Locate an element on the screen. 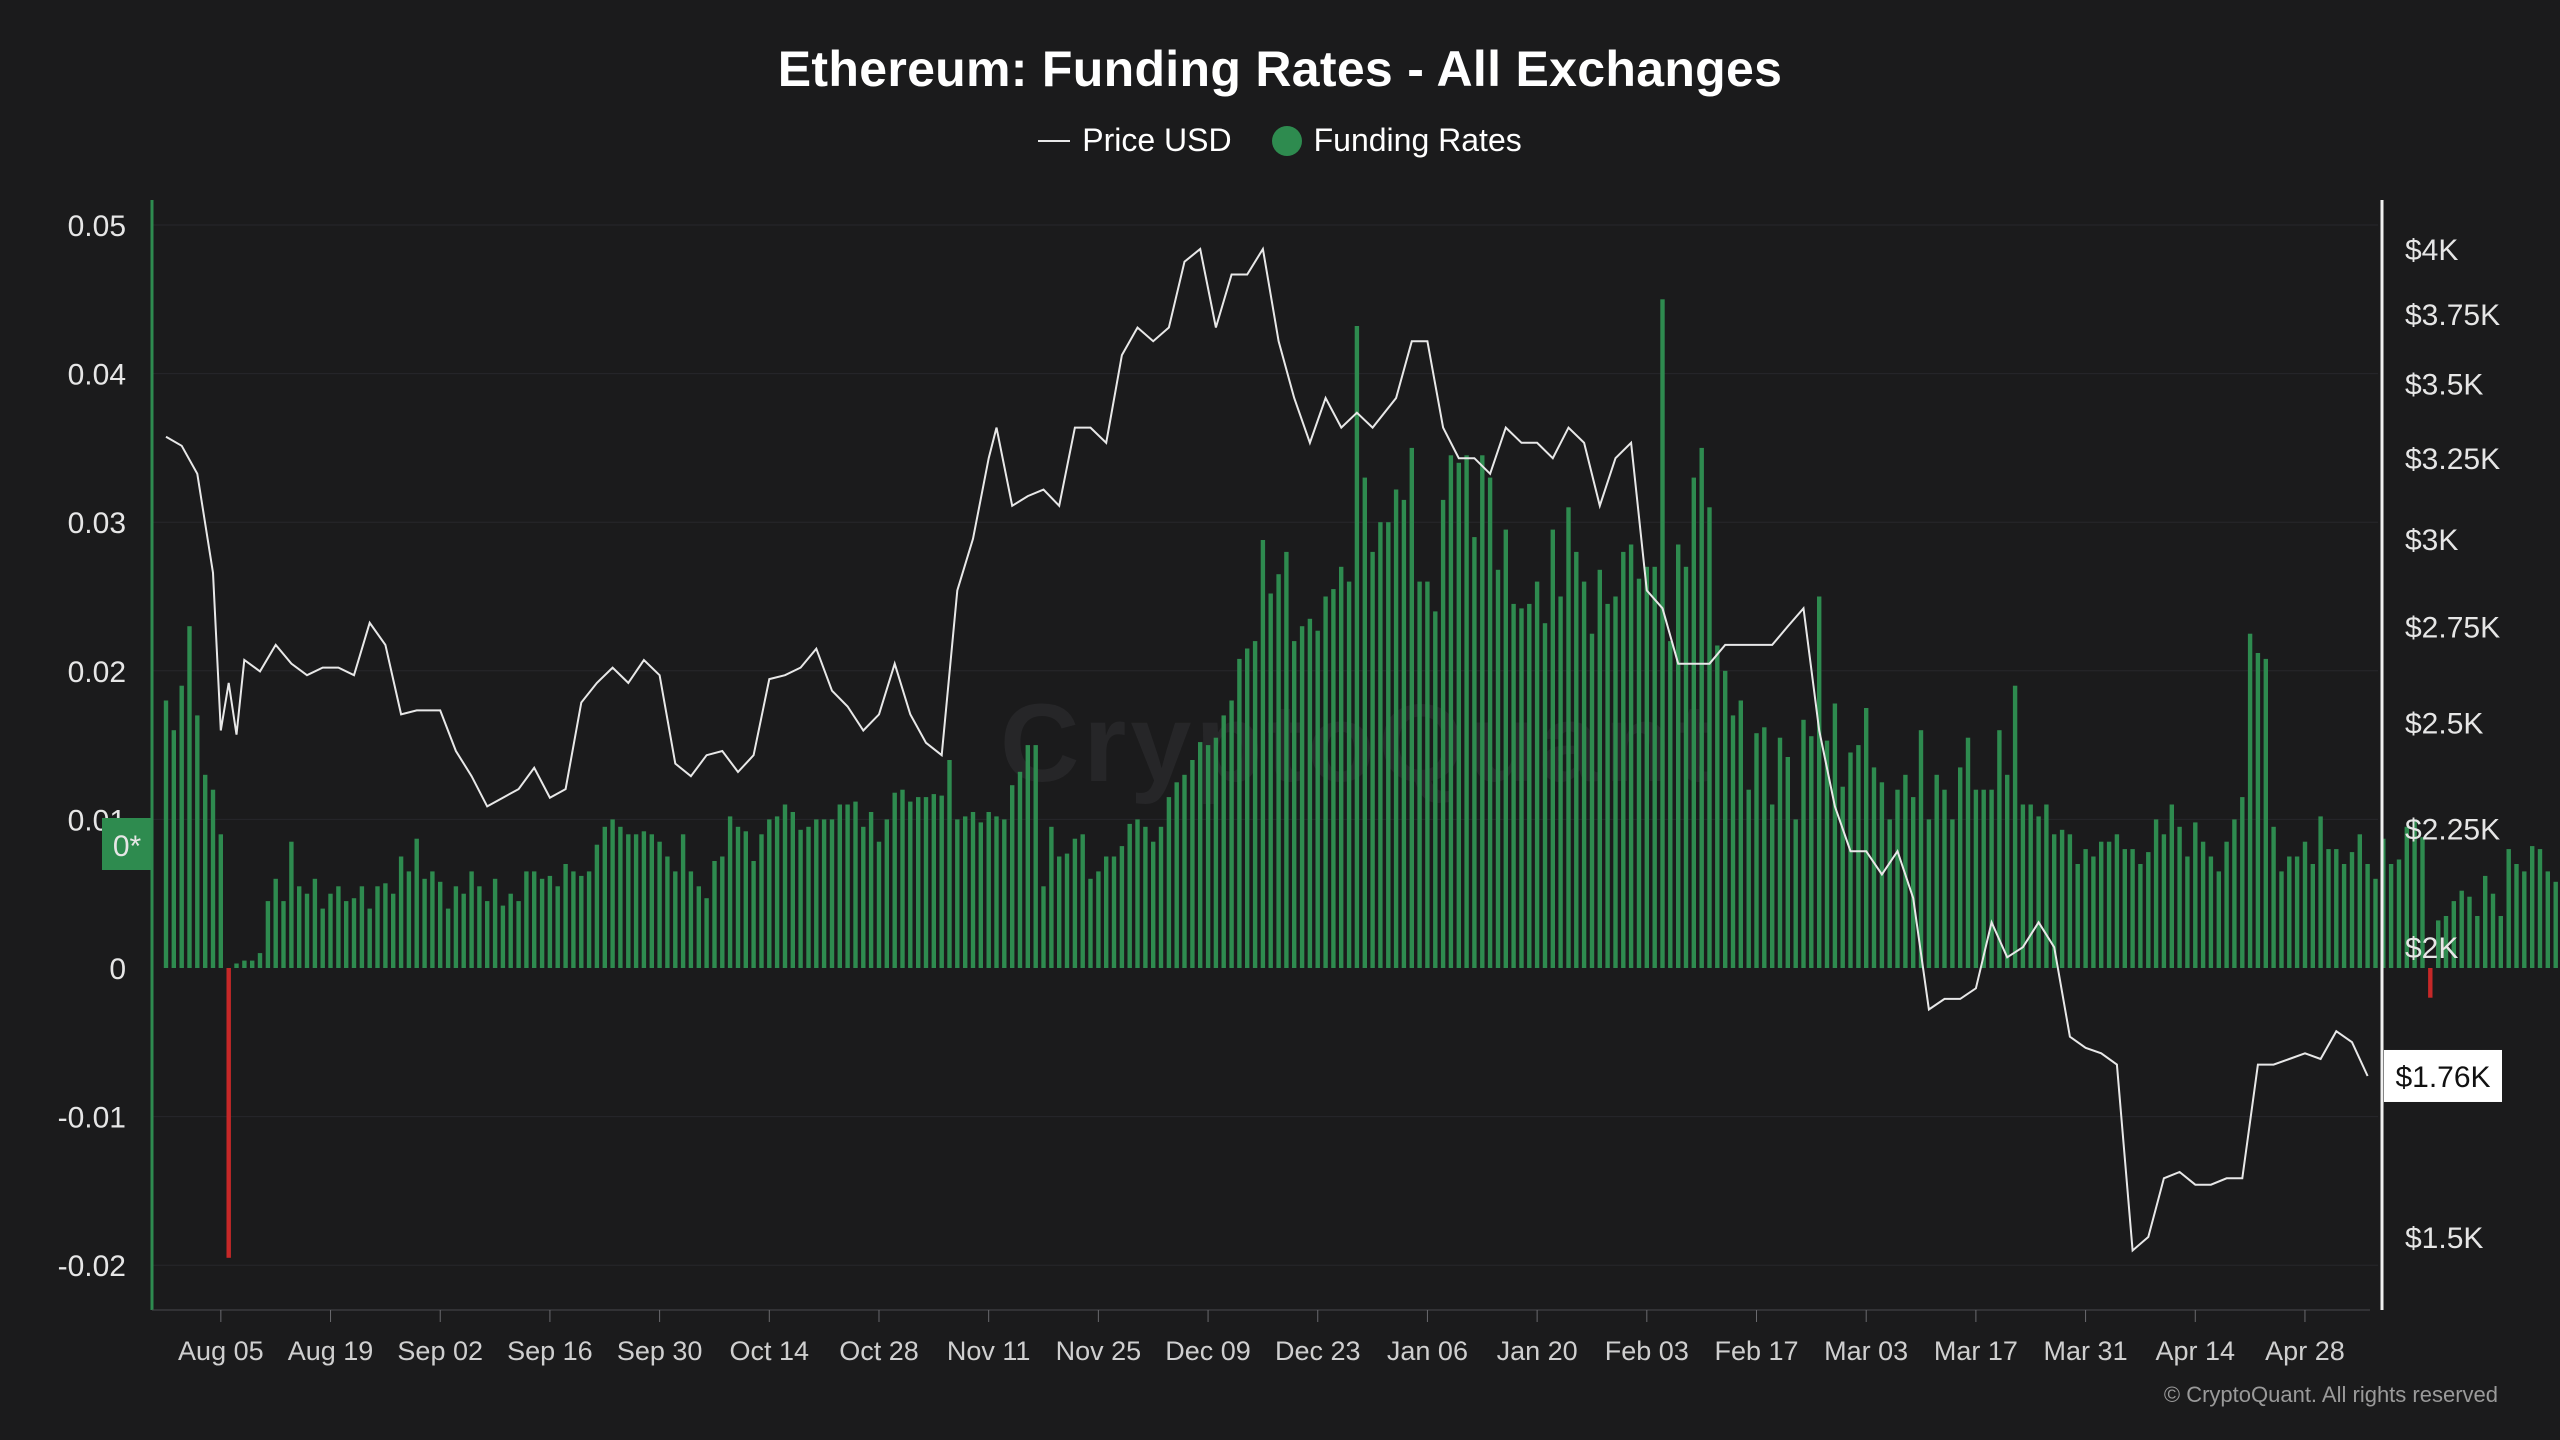 The image size is (2560, 1440). y-left-tick-label: -0.02 is located at coordinates (92, 1266).